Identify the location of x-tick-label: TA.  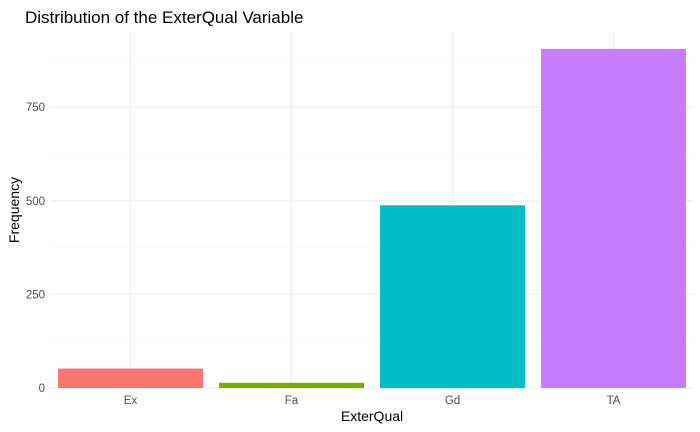
(614, 401).